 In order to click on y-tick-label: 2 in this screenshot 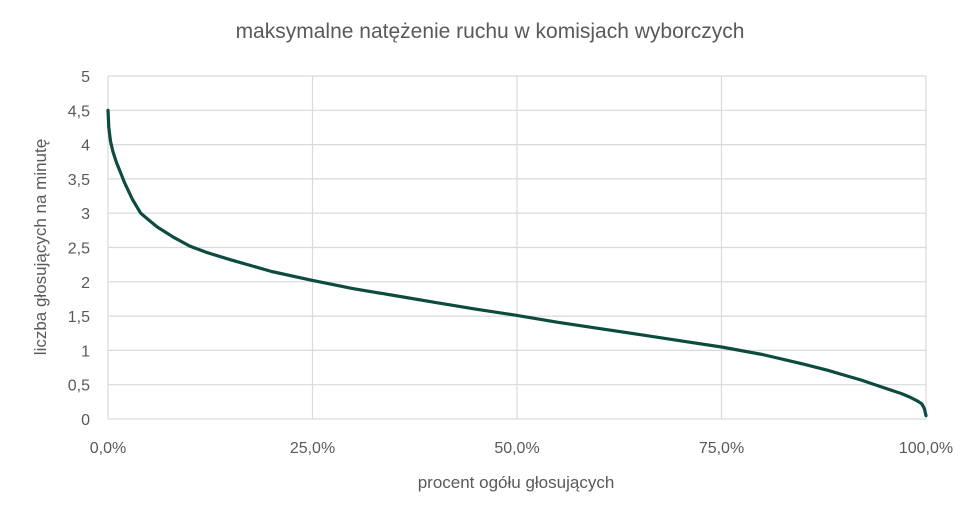, I will do `click(85, 283)`.